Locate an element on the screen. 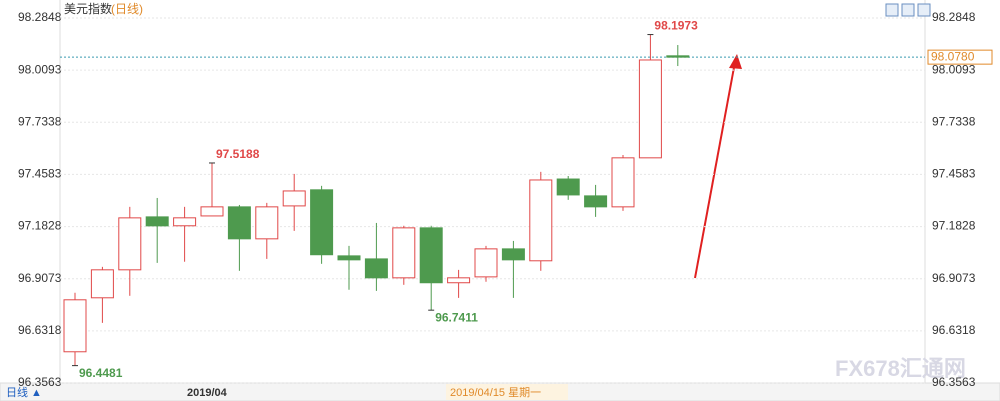  y-tick-label-right: 97.4583 is located at coordinates (954, 174).